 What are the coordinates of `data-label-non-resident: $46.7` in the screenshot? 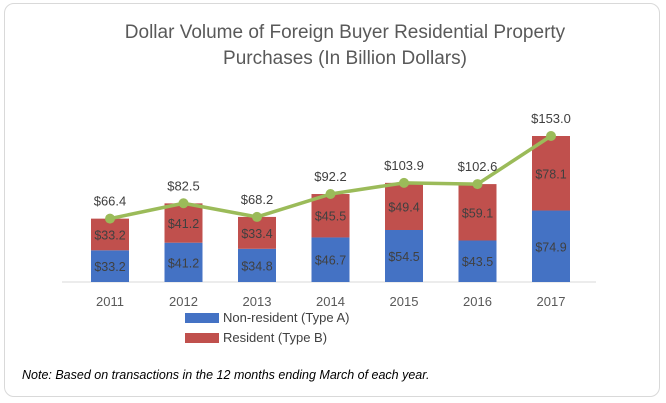 It's located at (330, 261).